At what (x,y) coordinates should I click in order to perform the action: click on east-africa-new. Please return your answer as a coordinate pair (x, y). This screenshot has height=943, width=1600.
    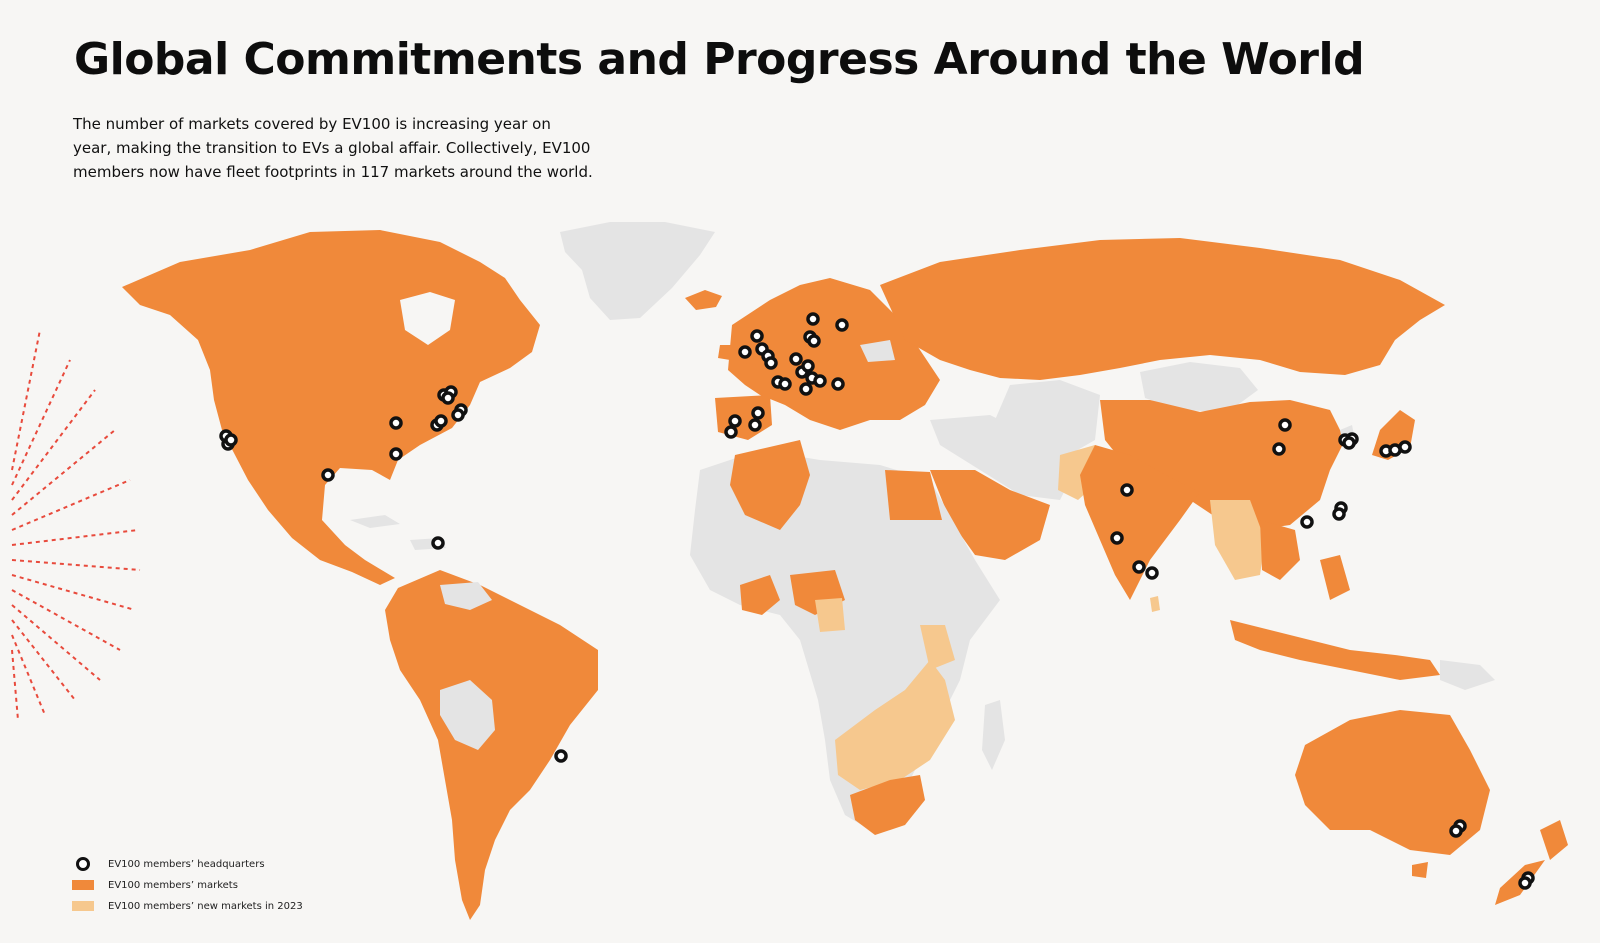
    Looking at the image, I should click on (937, 647).